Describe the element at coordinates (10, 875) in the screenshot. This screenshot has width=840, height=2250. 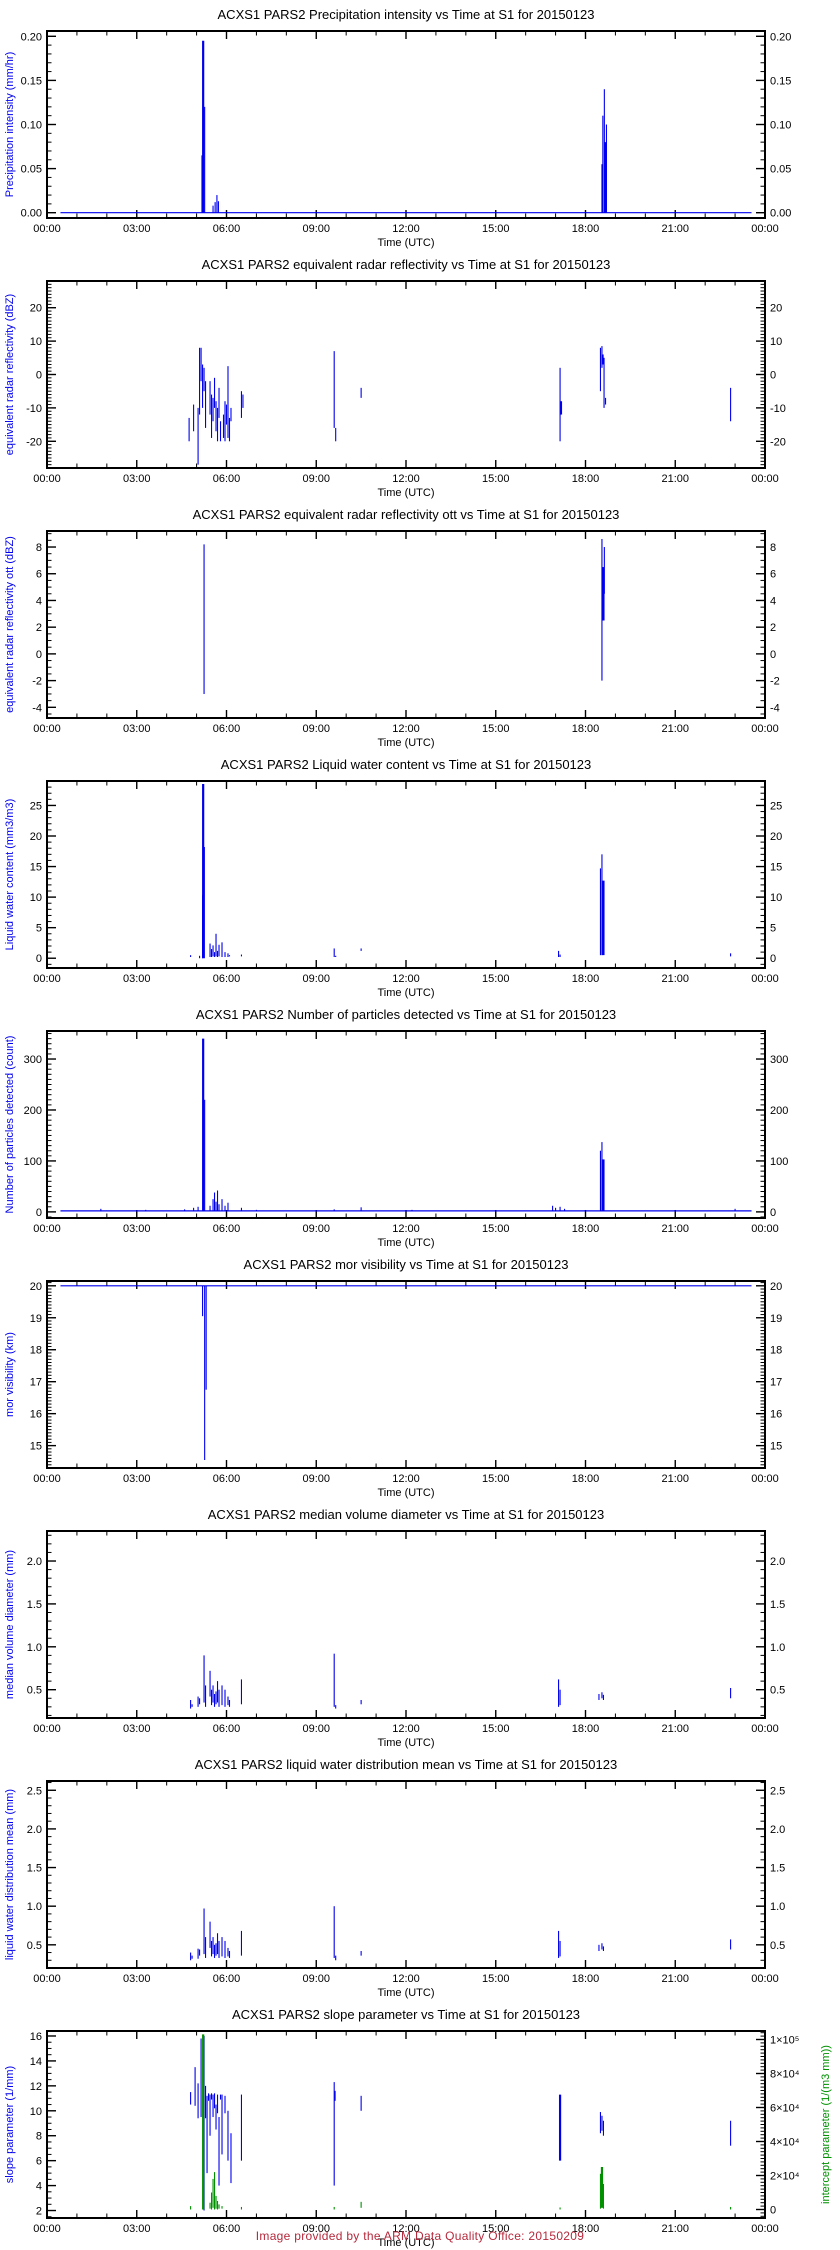
I see `y-axis-label: Liquid water content (mm3/m3)` at that location.